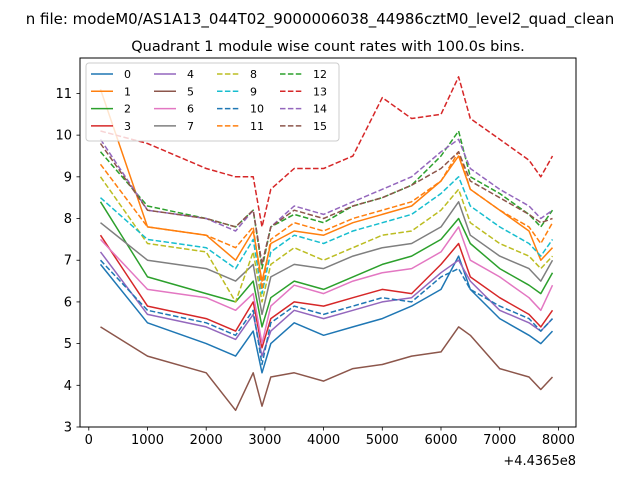 The image size is (640, 480). I want to click on x-tick-label: 1000, so click(147, 440).